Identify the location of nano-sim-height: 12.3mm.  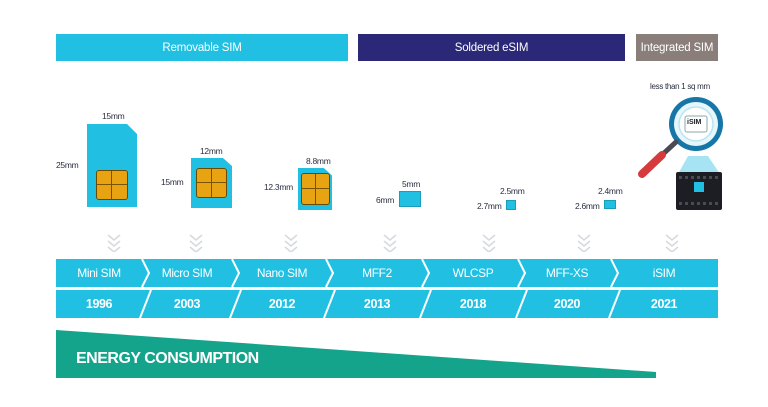
(278, 187).